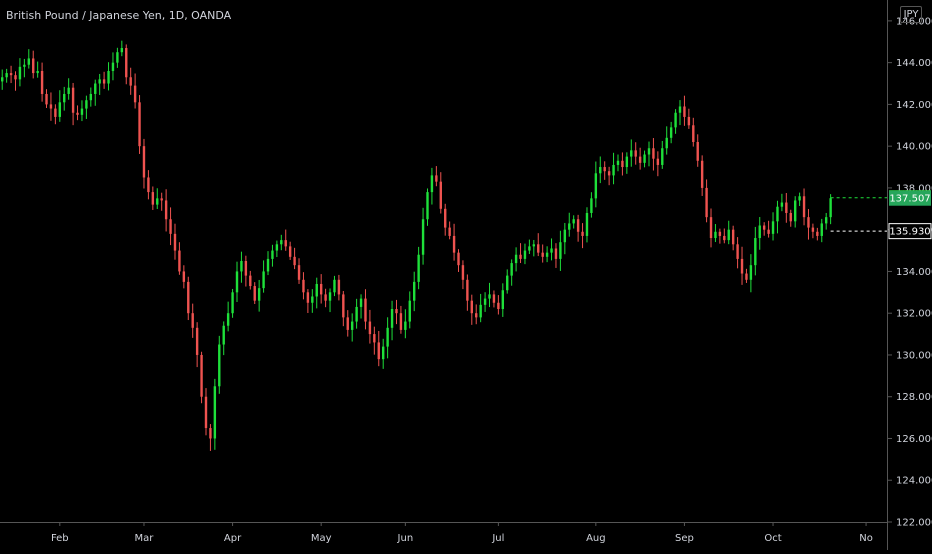 This screenshot has width=932, height=554. What do you see at coordinates (911, 14) in the screenshot?
I see `currency-badge: JPY` at bounding box center [911, 14].